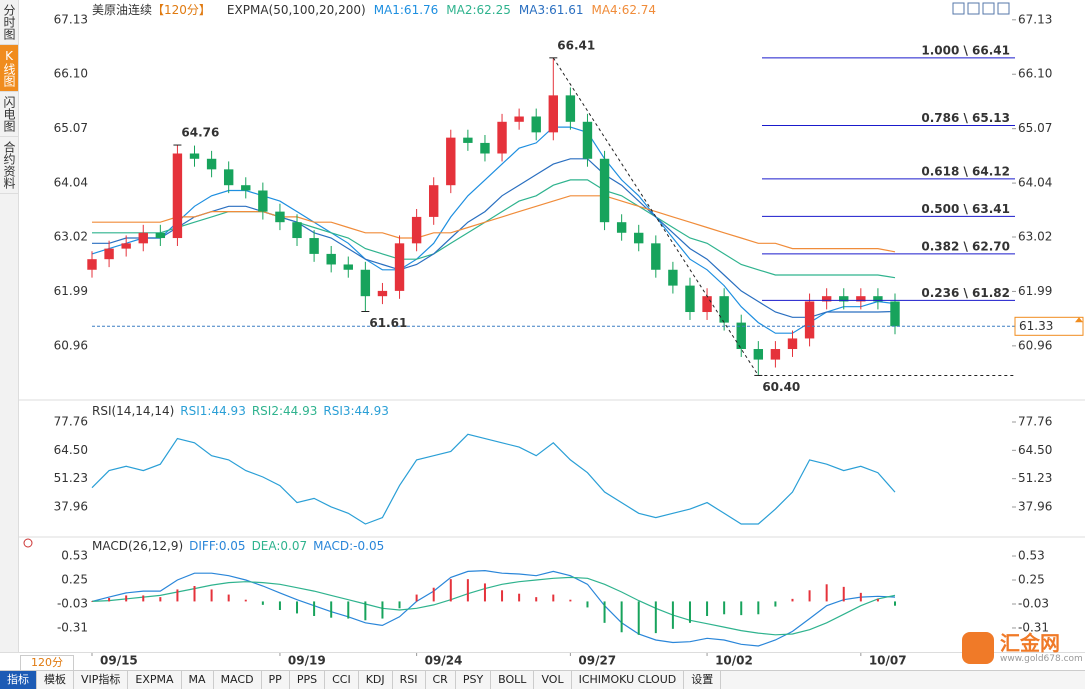 The height and width of the screenshot is (689, 1085). Describe the element at coordinates (553, 680) in the screenshot. I see `toolbar-item: VOL` at that location.